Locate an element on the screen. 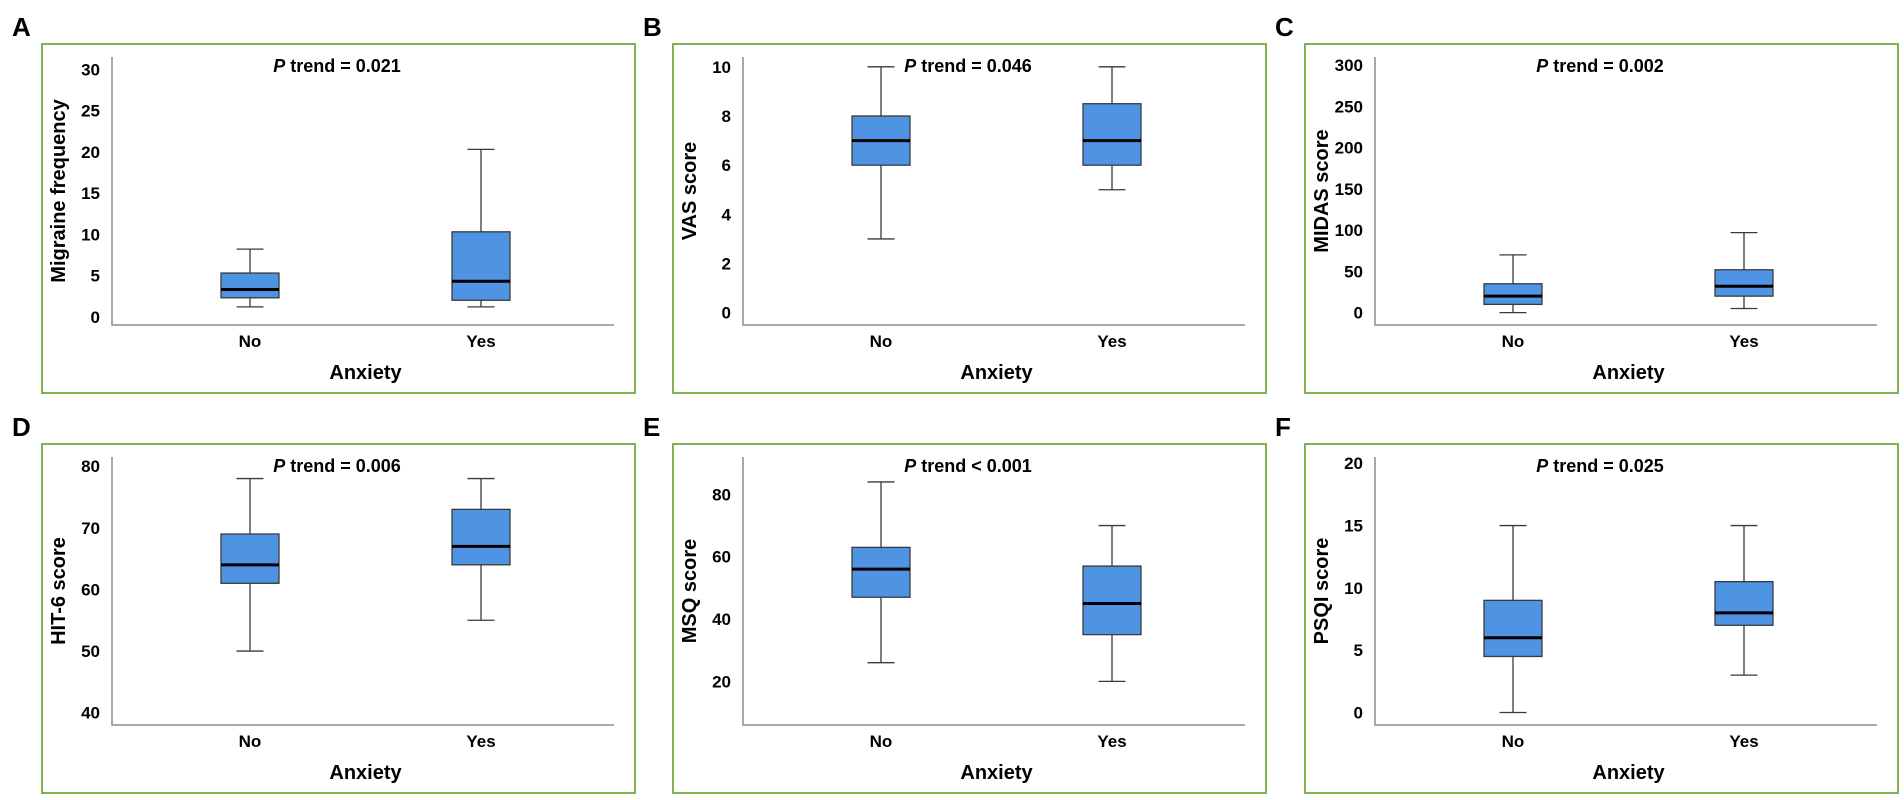 The height and width of the screenshot is (800, 1904). y-tick-label: 70 is located at coordinates (90, 528).